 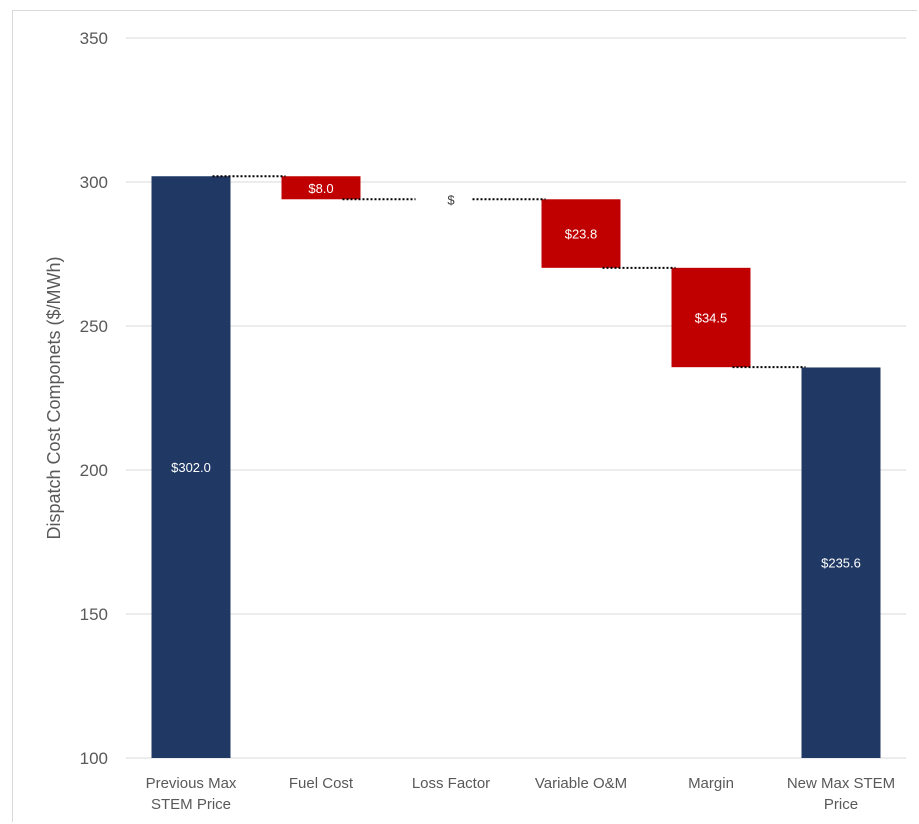 I want to click on data-label: $23.8, so click(x=581, y=234).